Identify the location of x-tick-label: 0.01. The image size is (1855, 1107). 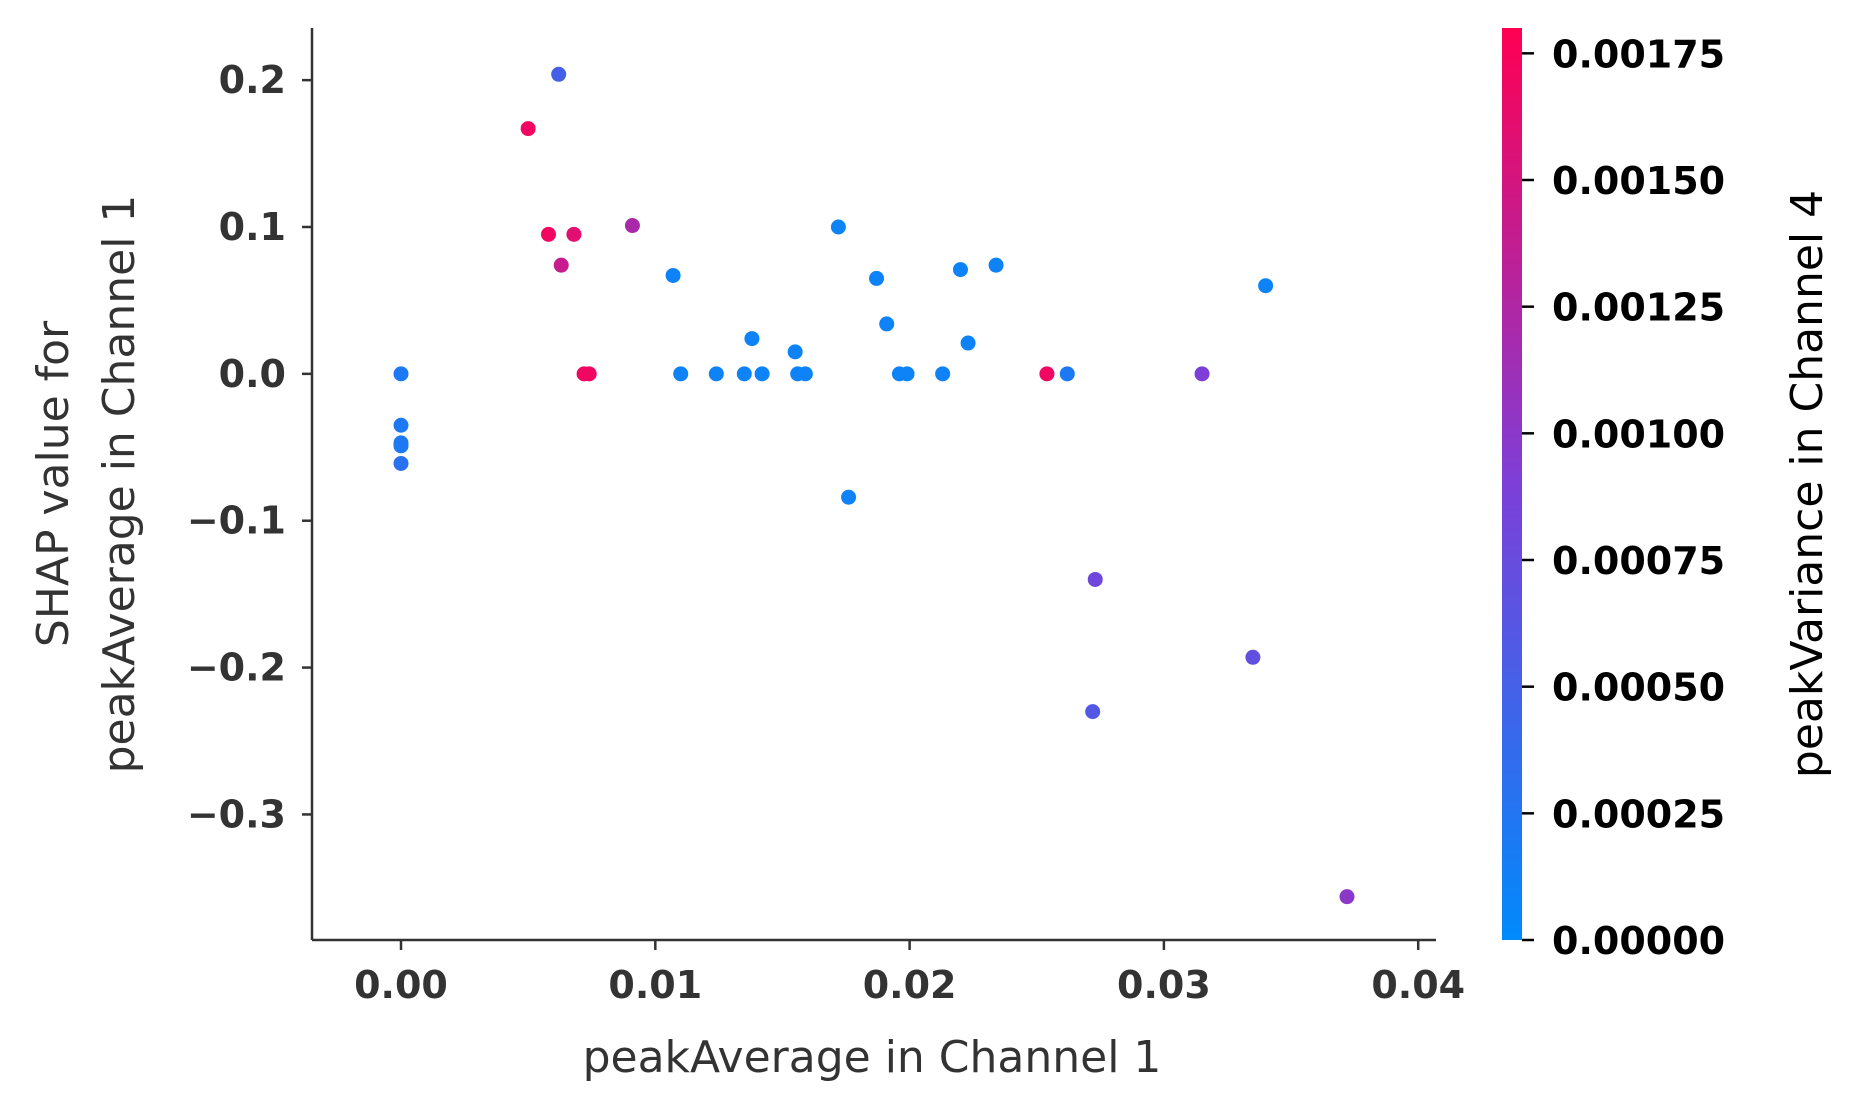
(655, 985).